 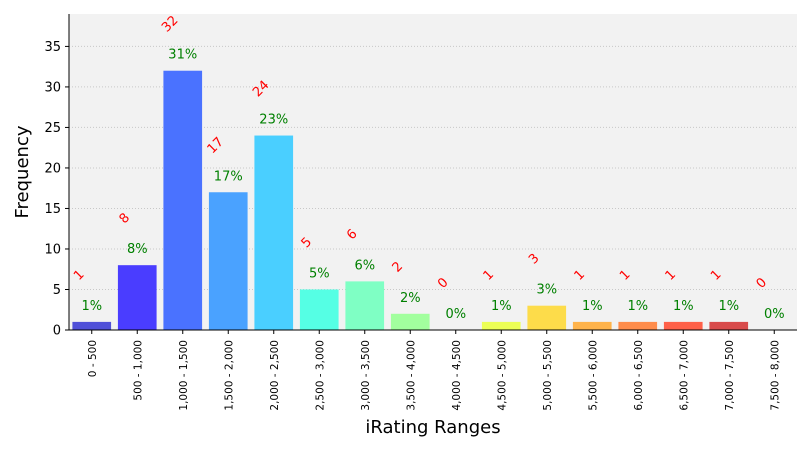 I want to click on y-ticks: 0 5 10 15 20 25 30 35, so click(x=56, y=189).